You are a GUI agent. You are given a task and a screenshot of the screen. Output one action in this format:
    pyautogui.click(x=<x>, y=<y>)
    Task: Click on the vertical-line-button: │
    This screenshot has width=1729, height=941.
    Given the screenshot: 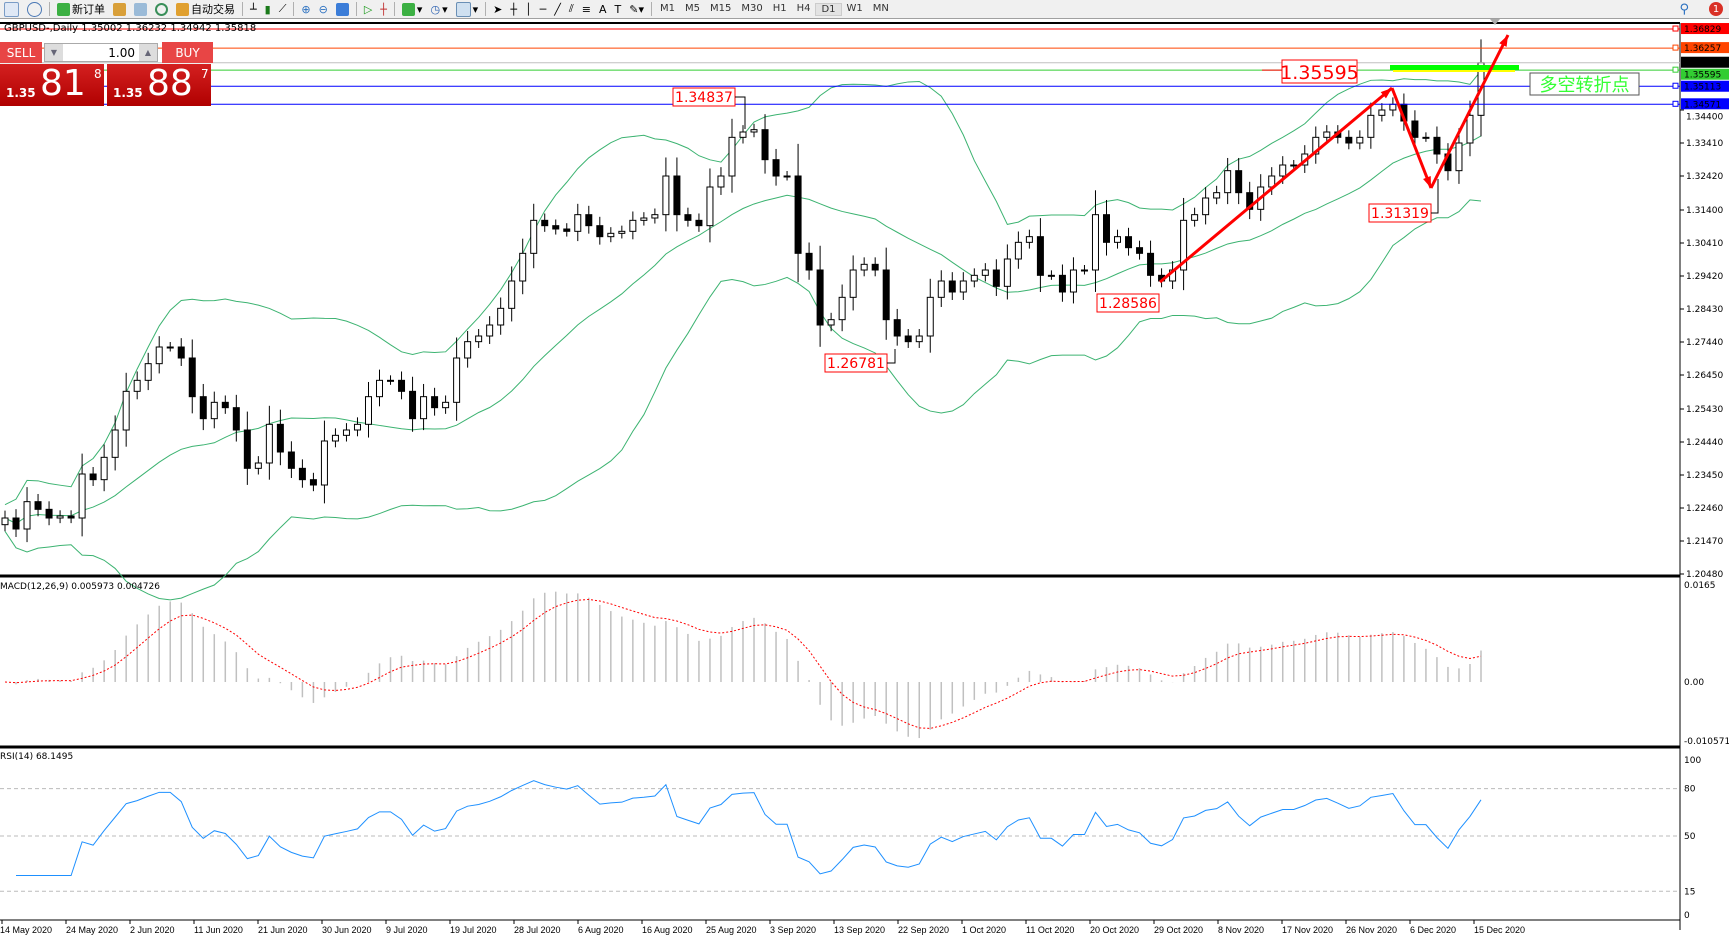 What is the action you would take?
    pyautogui.click(x=528, y=9)
    